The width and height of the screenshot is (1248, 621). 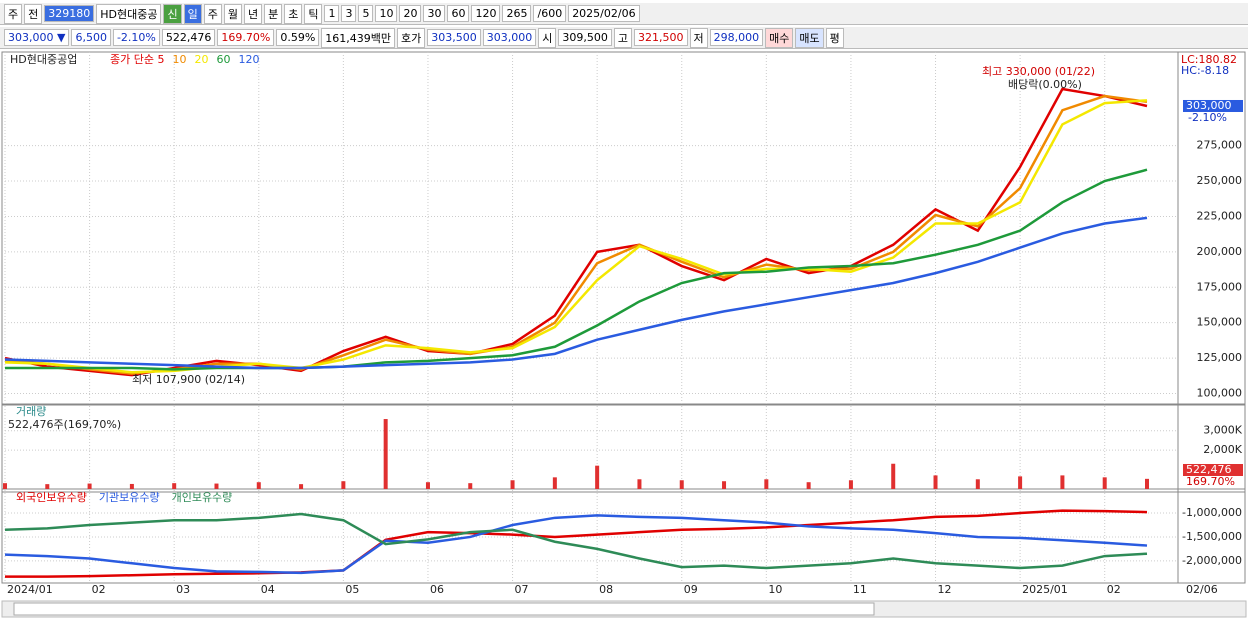 I want to click on series-line, so click(x=576, y=544).